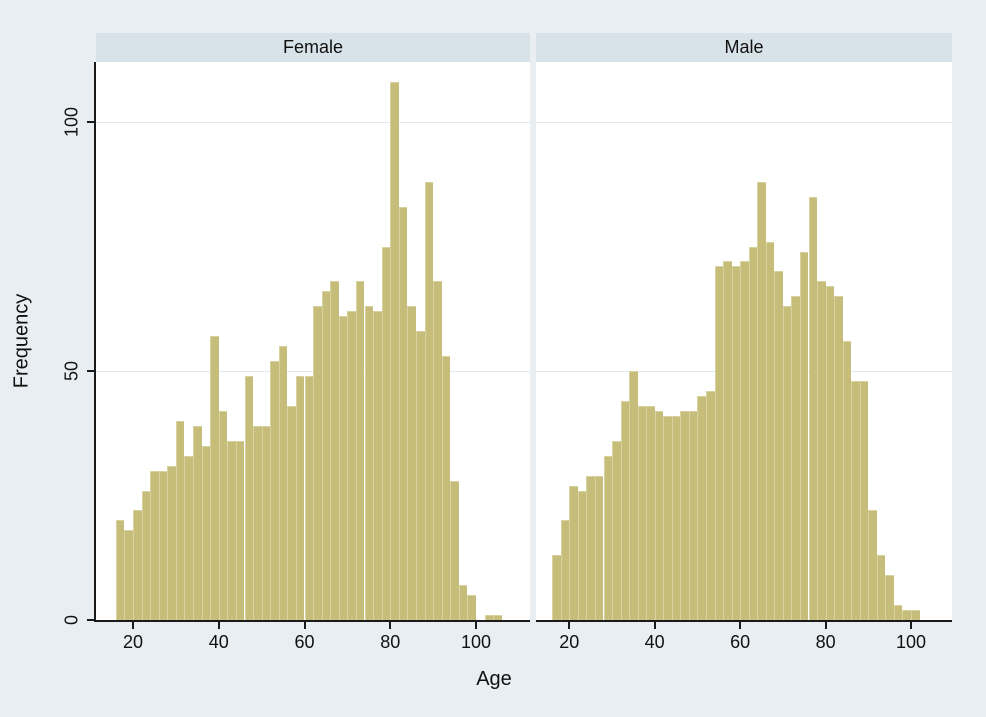 This screenshot has width=986, height=717. I want to click on panel-header-female: Female, so click(313, 47).